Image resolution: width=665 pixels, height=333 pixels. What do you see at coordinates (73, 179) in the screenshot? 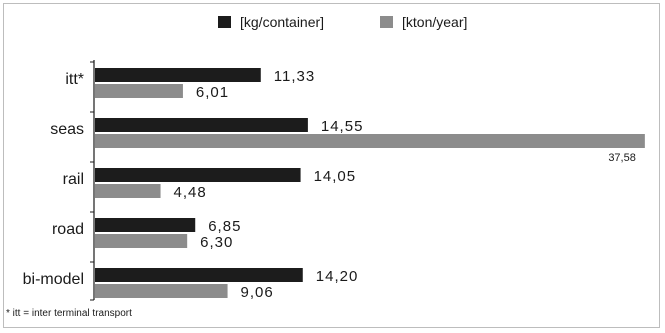
I see `category-label-2: rail` at bounding box center [73, 179].